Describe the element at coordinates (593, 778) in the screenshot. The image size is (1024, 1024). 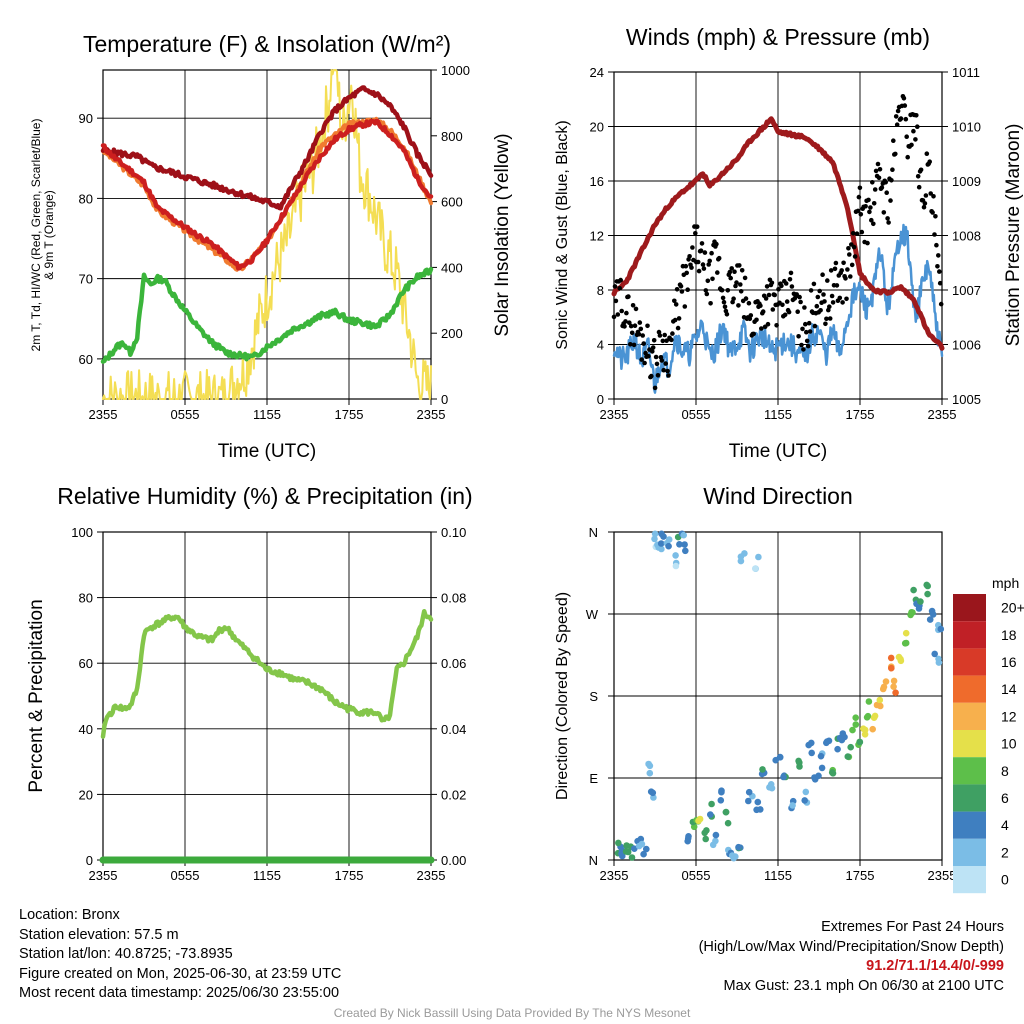
I see `tick-label-direction: E` at that location.